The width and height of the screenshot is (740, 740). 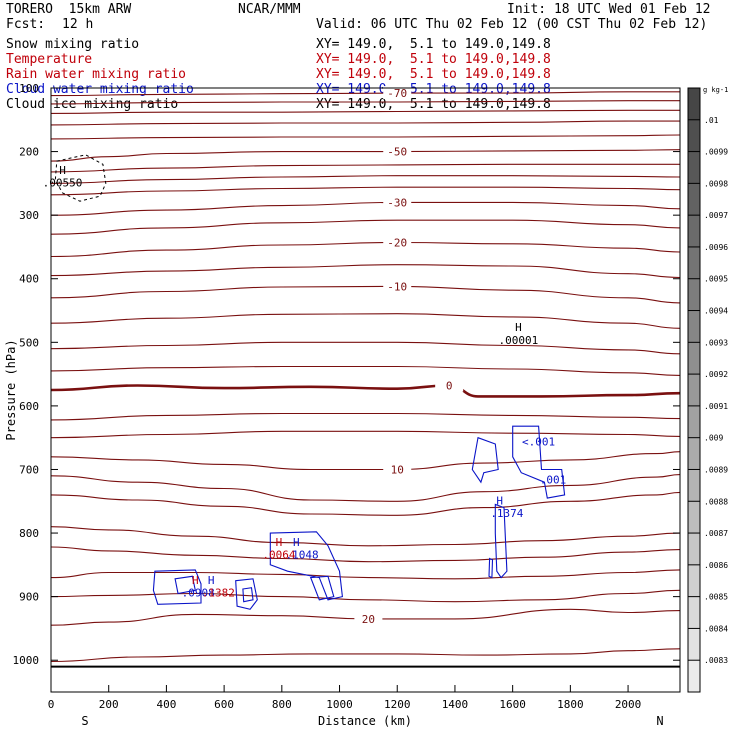 I want to click on legend-name: Cloud ice mixing ratio, so click(x=92, y=104).